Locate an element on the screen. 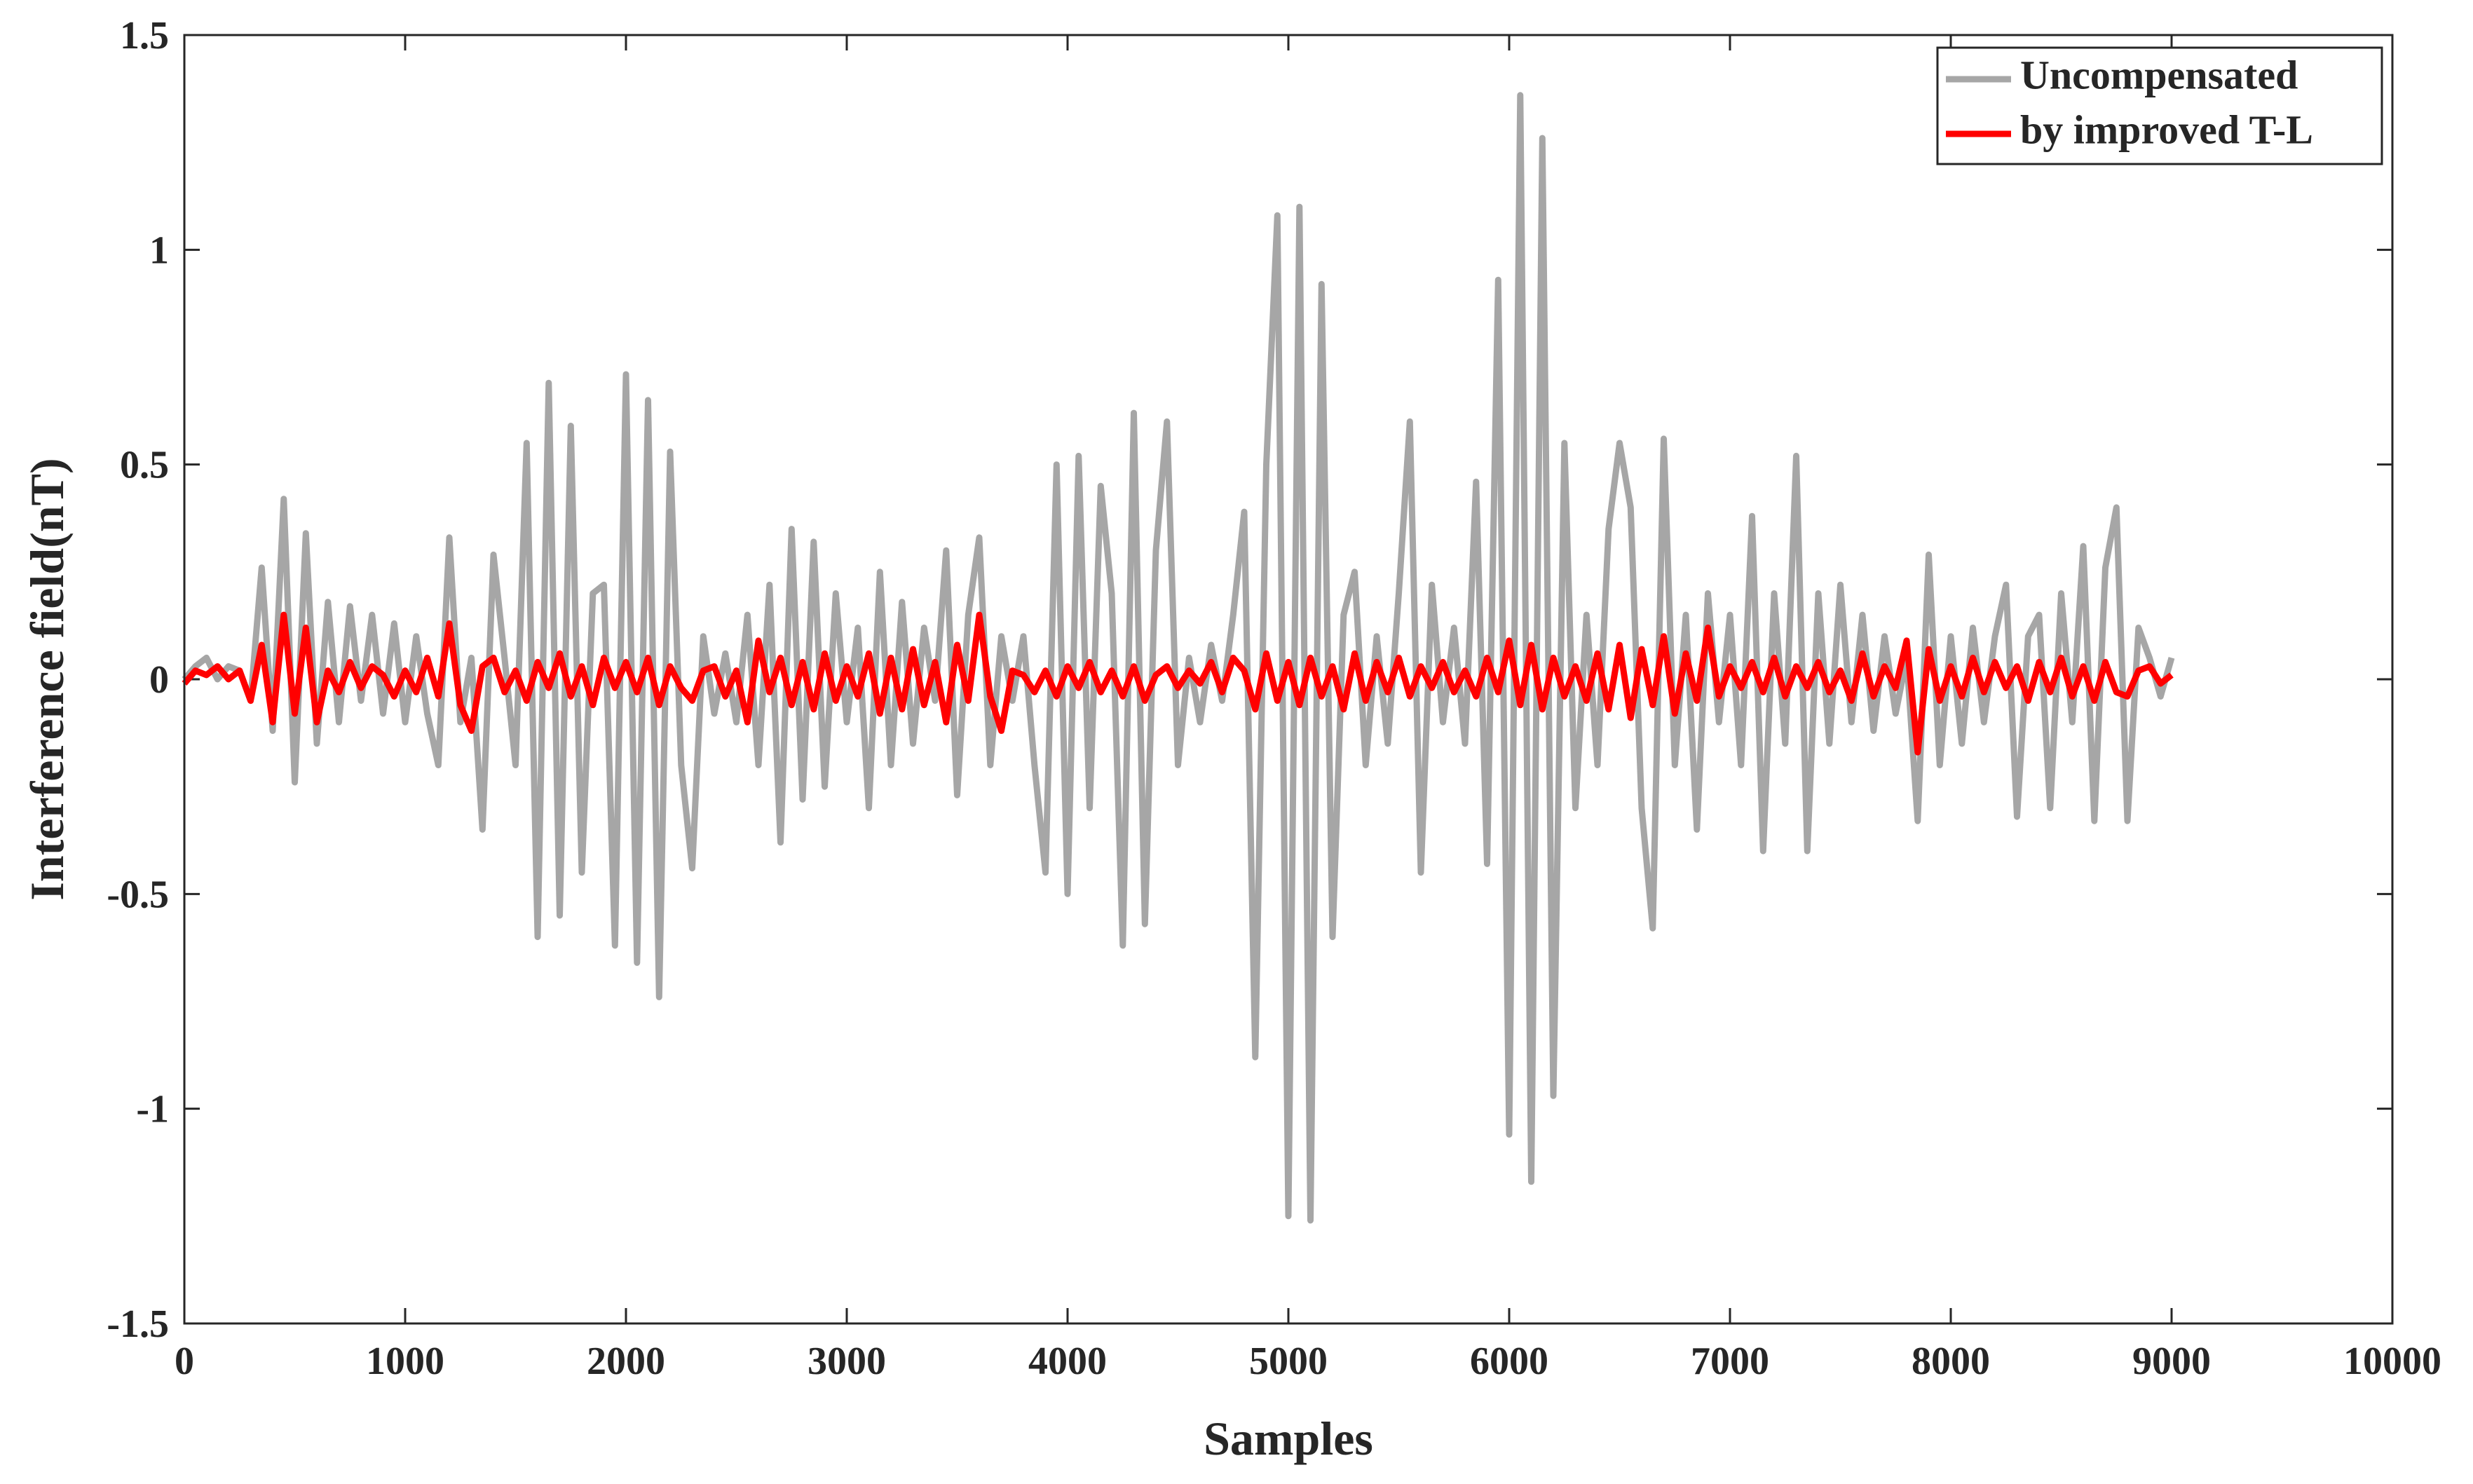 Image resolution: width=2473 pixels, height=1484 pixels. line-series is located at coordinates (1178, 683).